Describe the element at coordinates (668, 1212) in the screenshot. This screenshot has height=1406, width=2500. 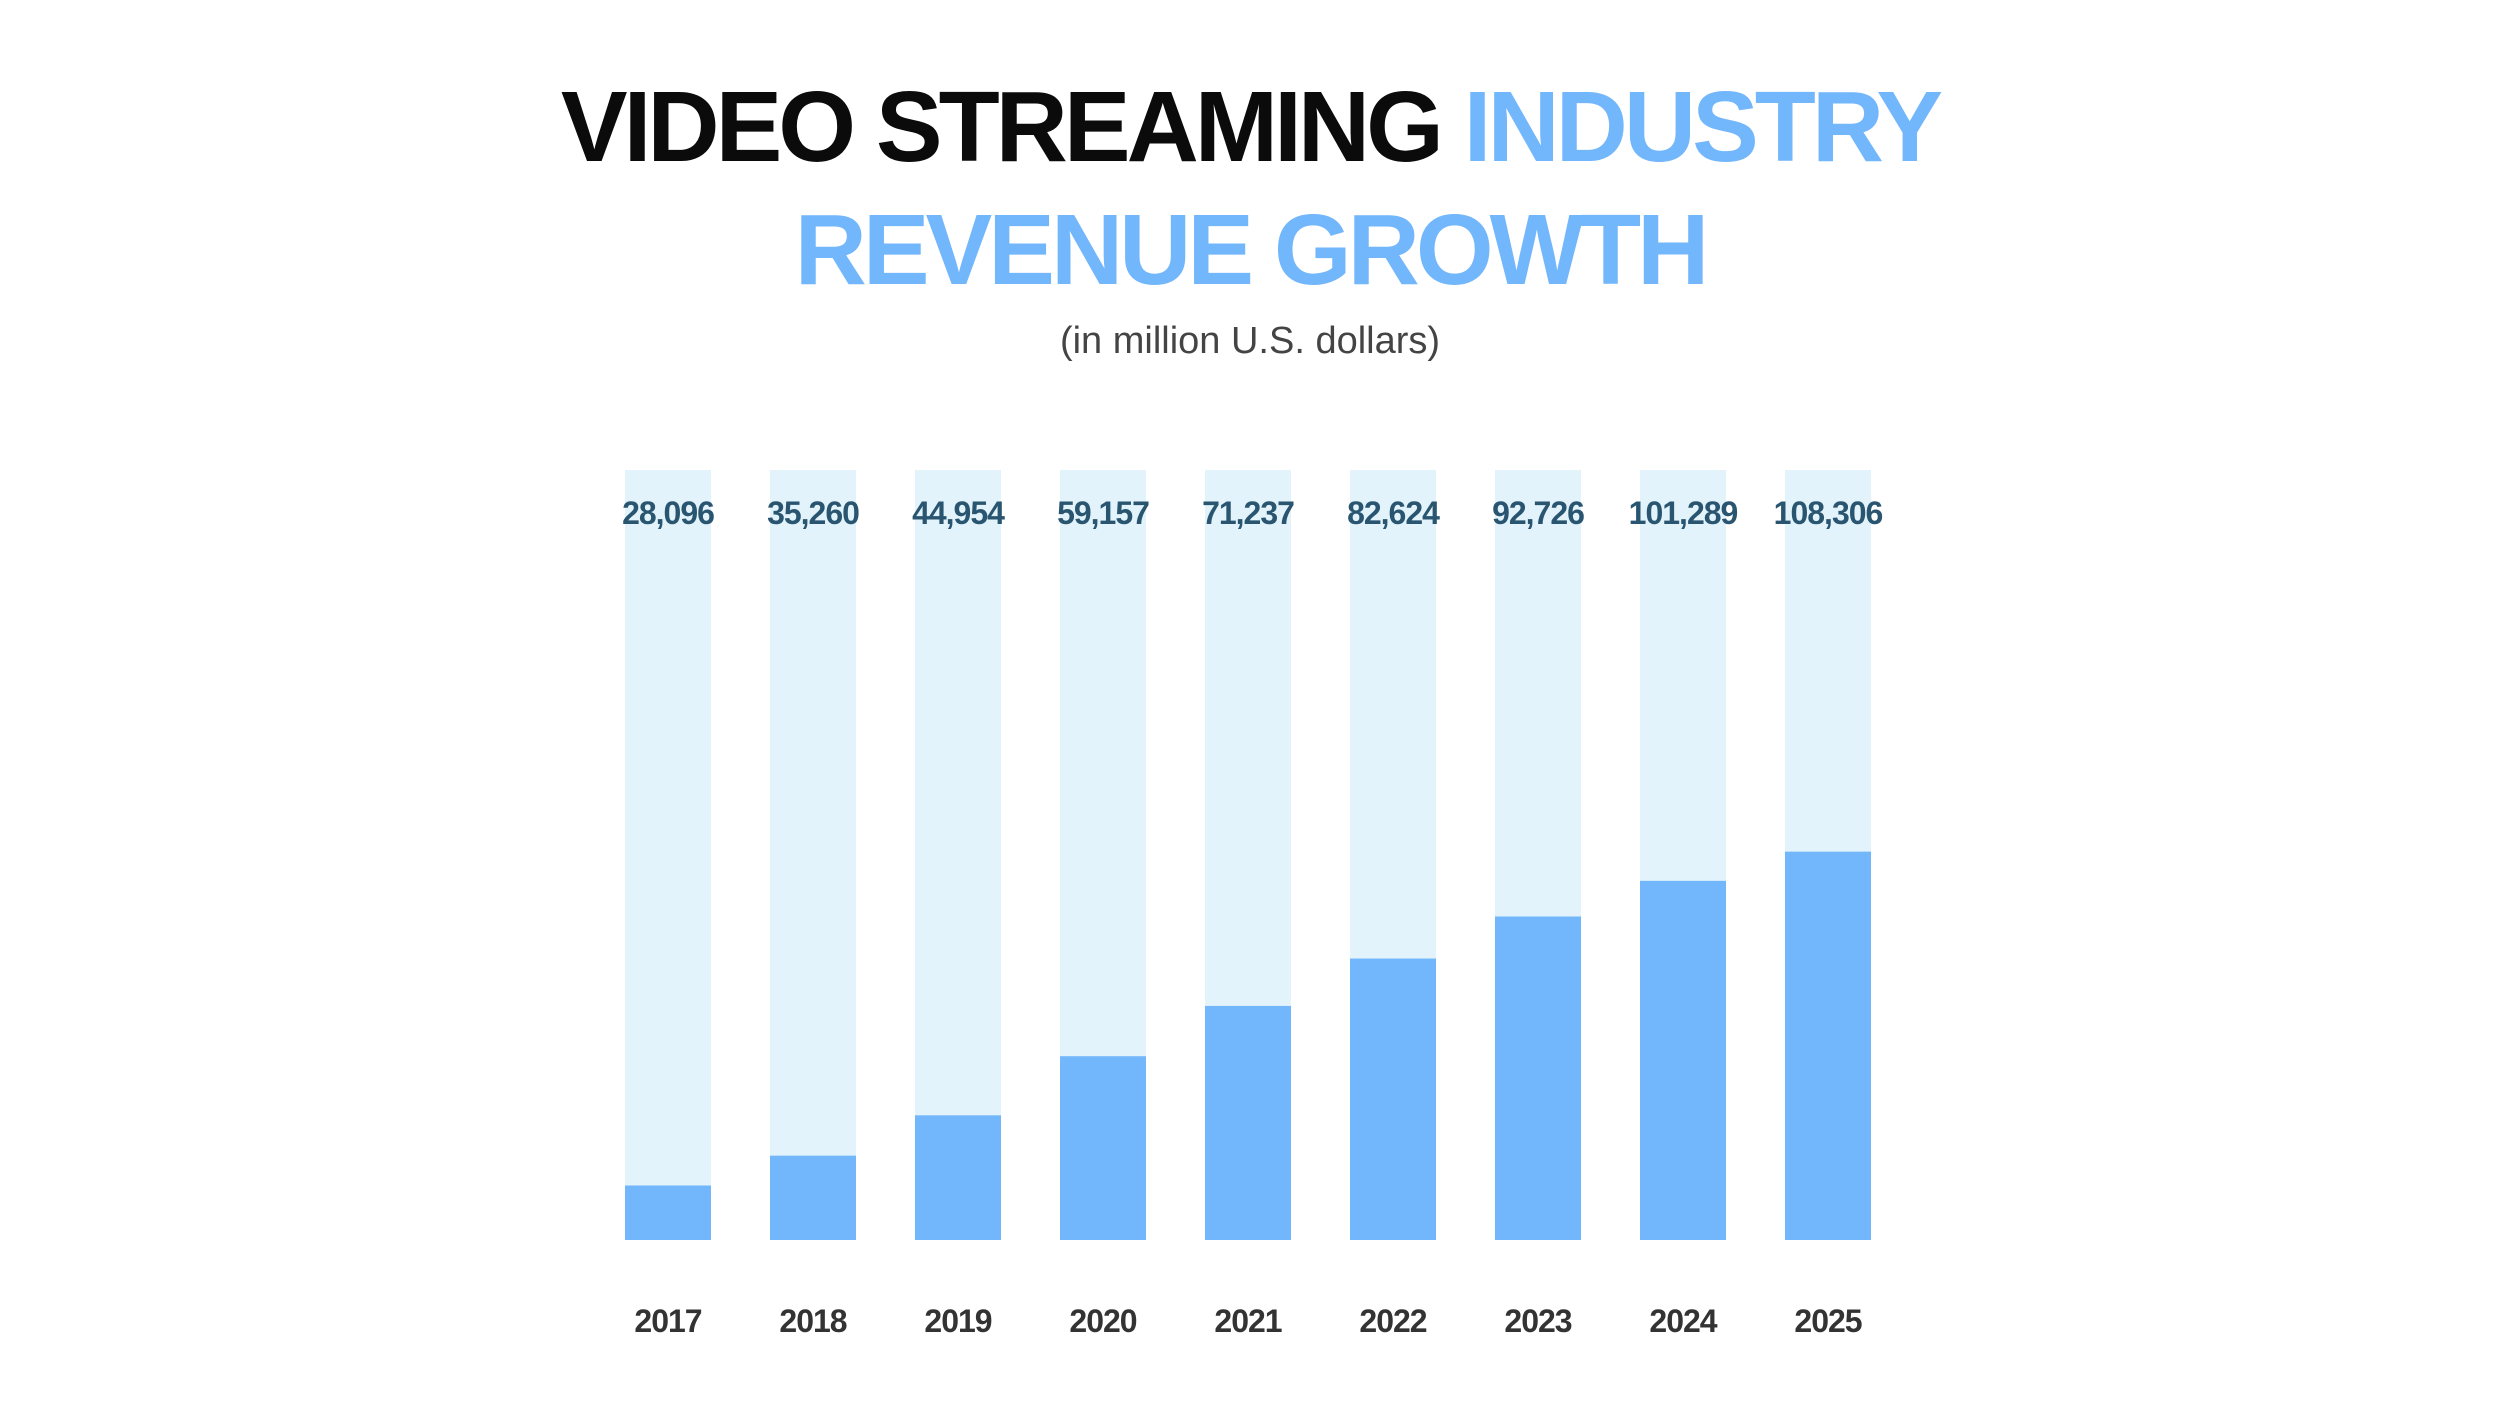
I see `bar-2017` at that location.